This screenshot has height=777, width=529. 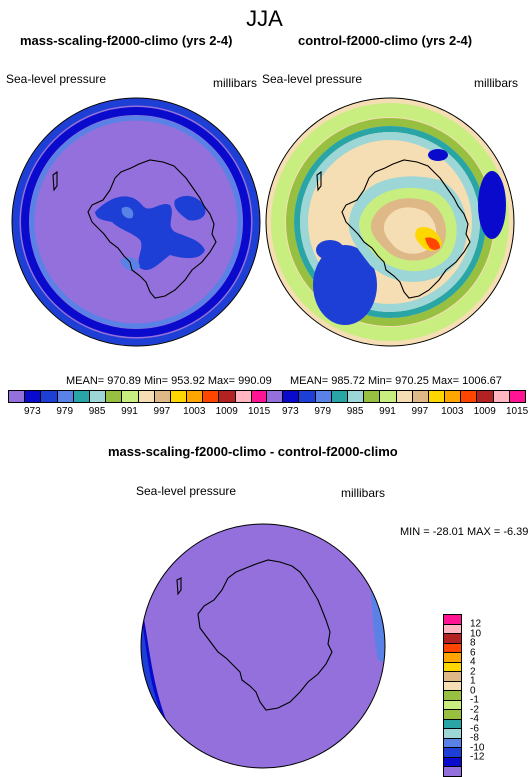 I want to click on colorbar-tick-label: 12, so click(x=476, y=624).